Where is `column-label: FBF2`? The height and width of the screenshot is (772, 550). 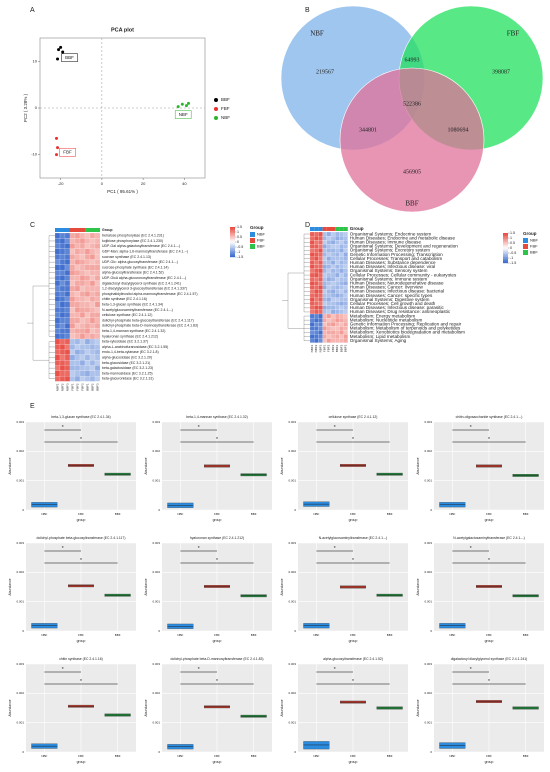
column-label: FBF2 is located at coordinates (329, 348).